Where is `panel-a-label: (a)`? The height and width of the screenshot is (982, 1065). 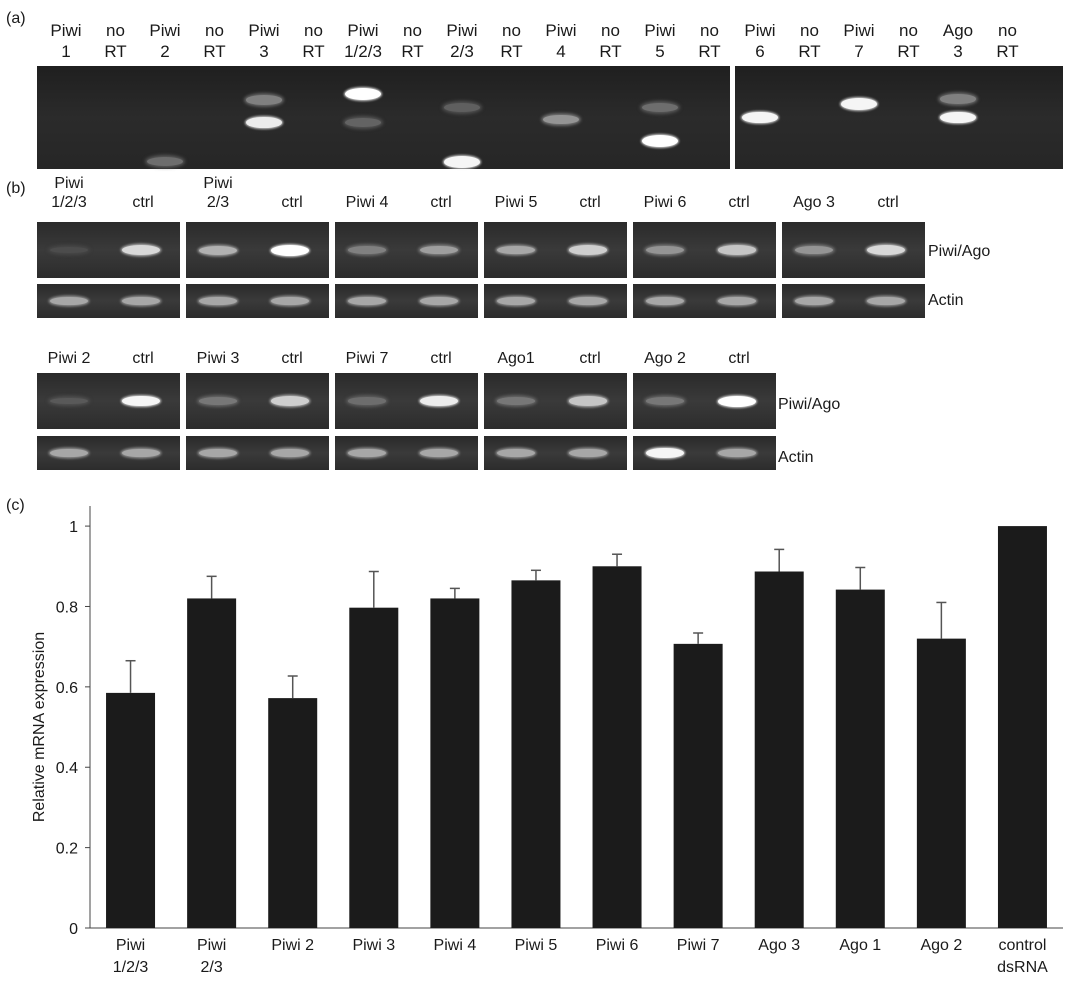 panel-a-label: (a) is located at coordinates (16, 18).